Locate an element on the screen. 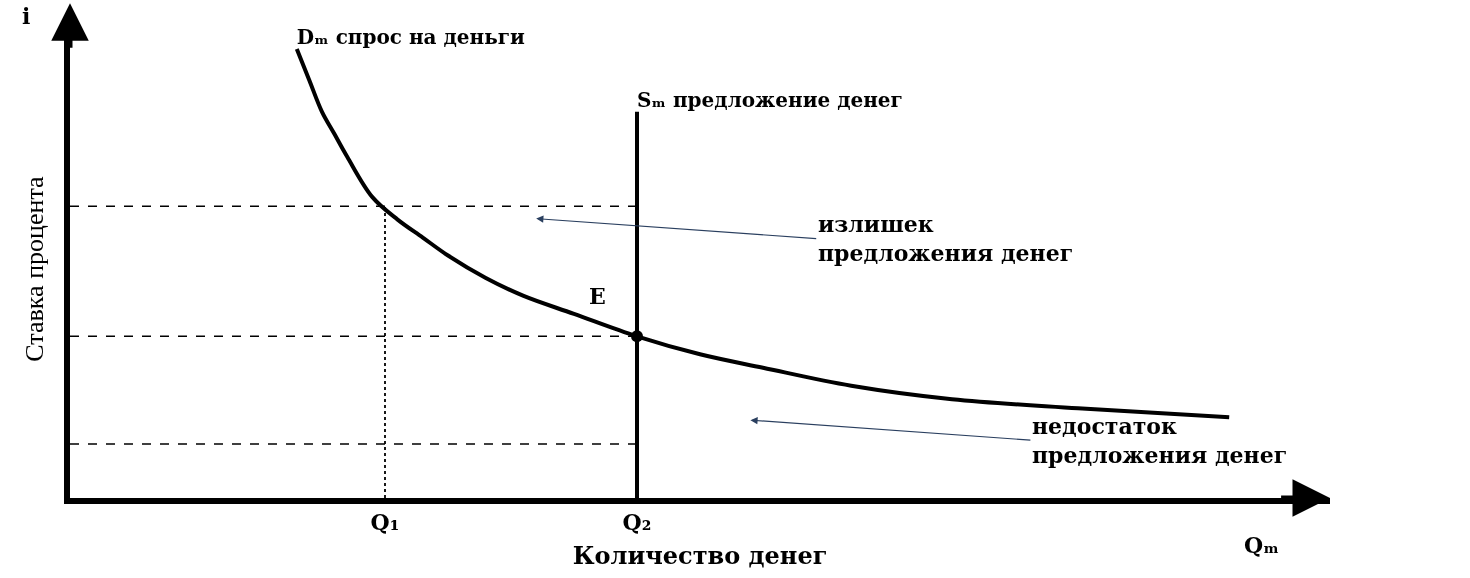  text: Qₘ is located at coordinates (1262, 545).